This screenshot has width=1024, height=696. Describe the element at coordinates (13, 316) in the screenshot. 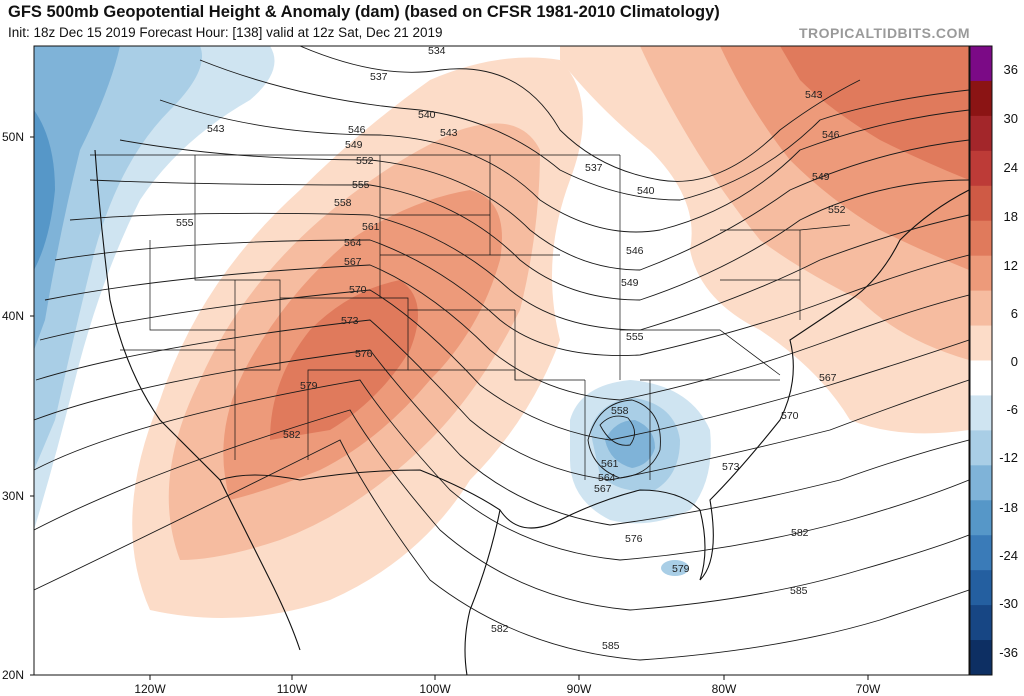

I see `lat-label-40n: 40N` at that location.